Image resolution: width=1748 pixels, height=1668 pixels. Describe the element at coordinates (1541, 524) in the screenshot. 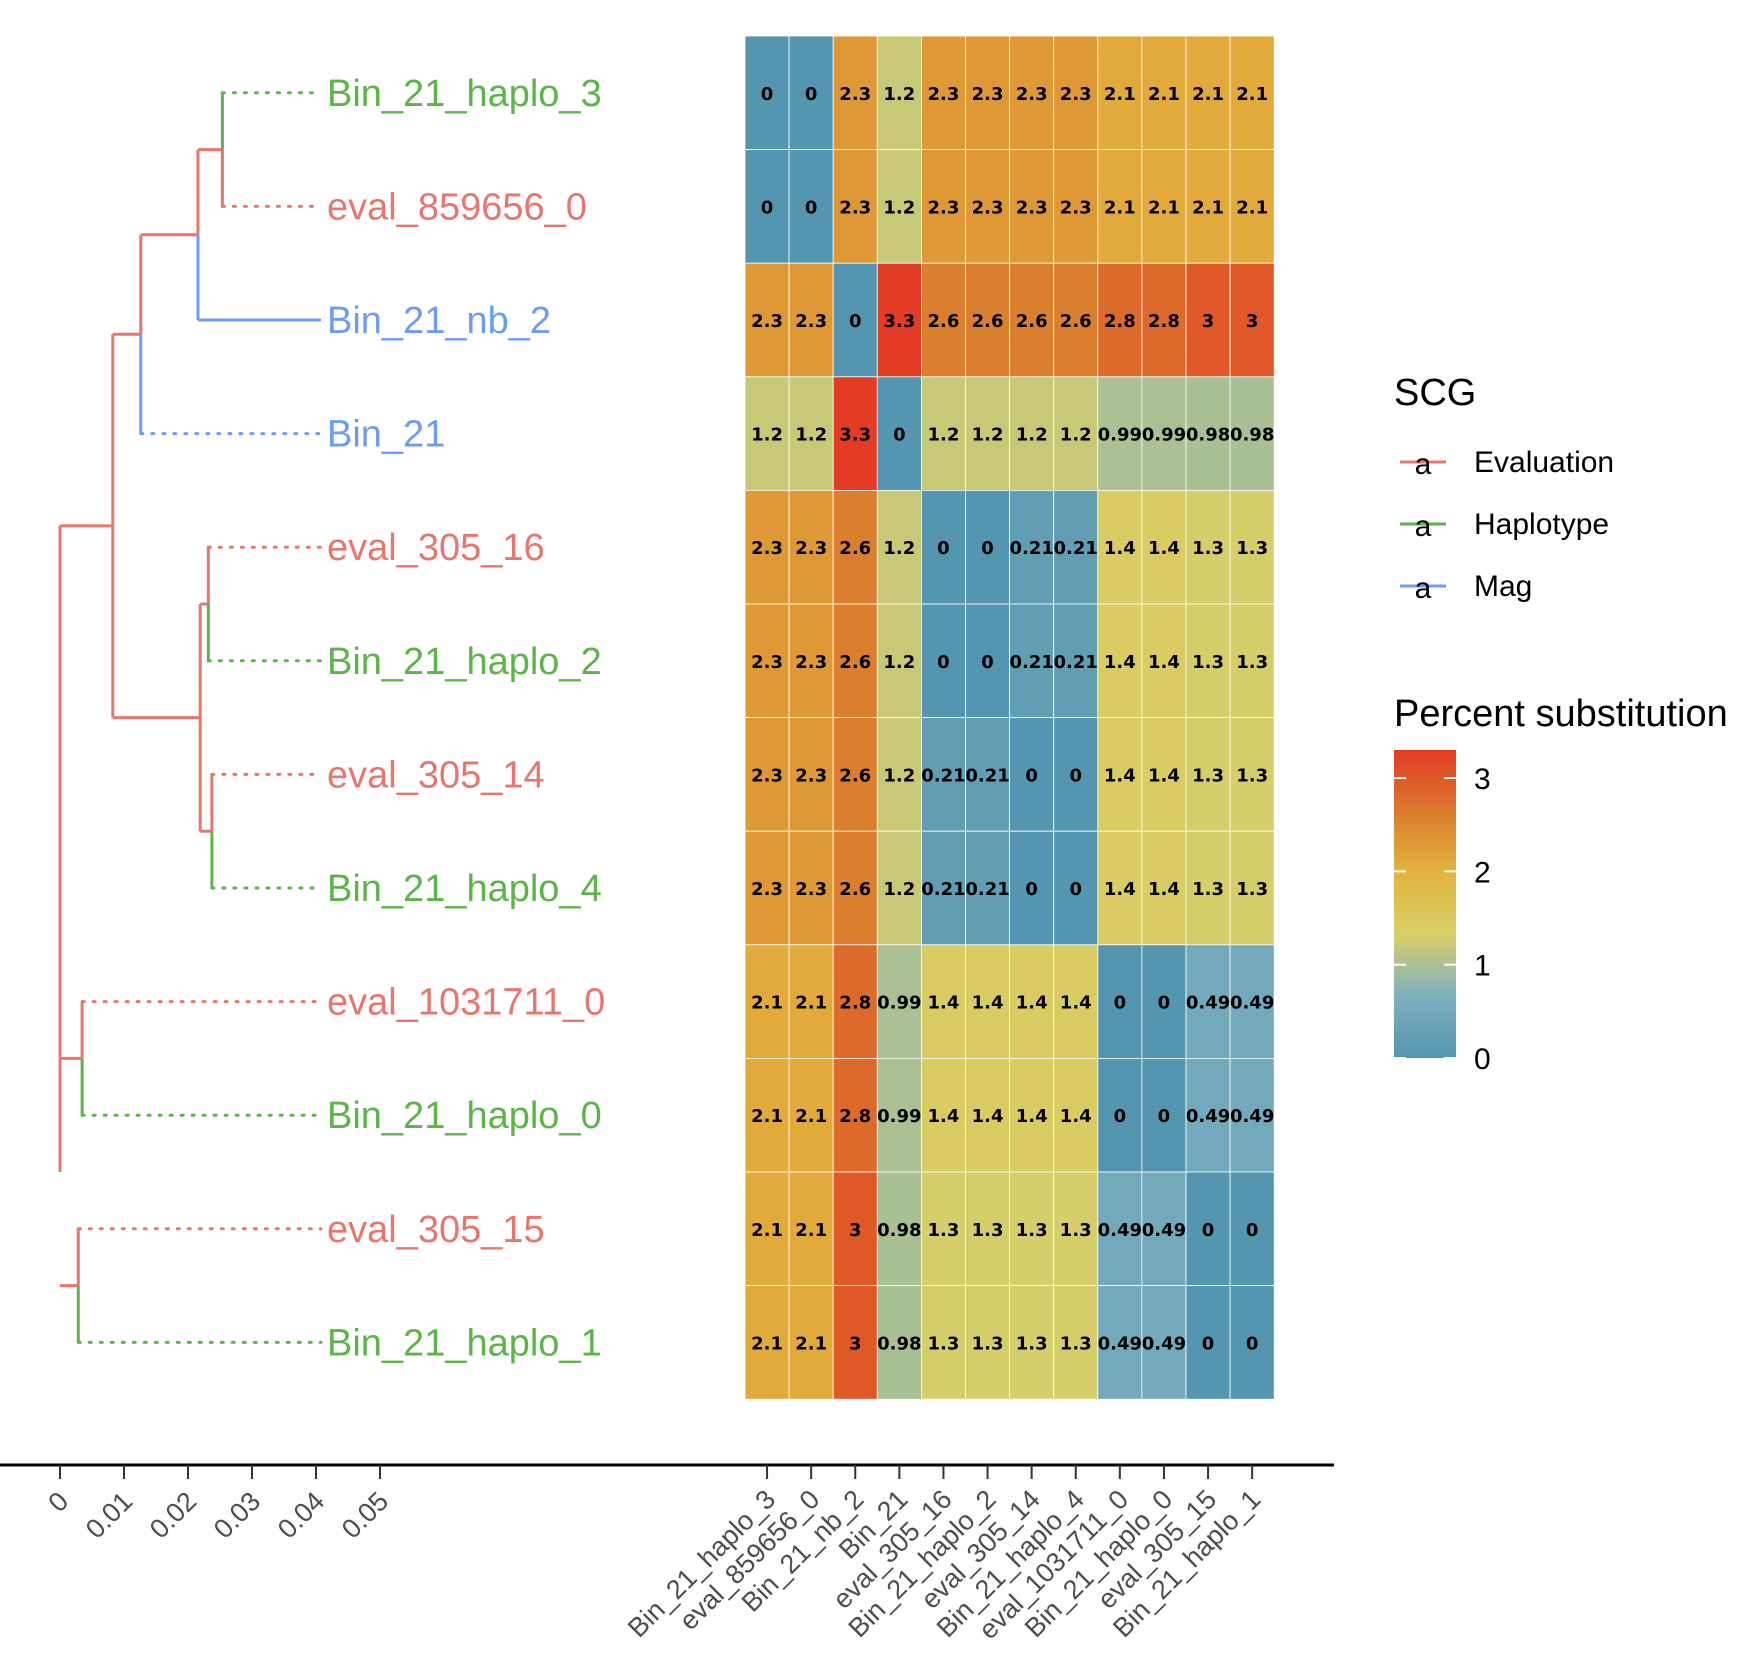

I see `legend-label: Haplotype` at that location.